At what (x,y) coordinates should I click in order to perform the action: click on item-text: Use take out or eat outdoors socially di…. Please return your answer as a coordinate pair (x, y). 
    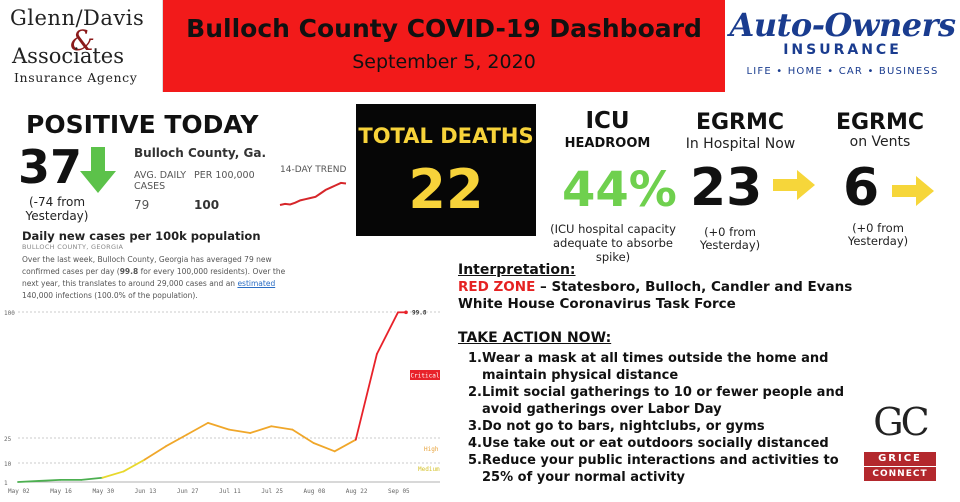
    Looking at the image, I should click on (655, 443).